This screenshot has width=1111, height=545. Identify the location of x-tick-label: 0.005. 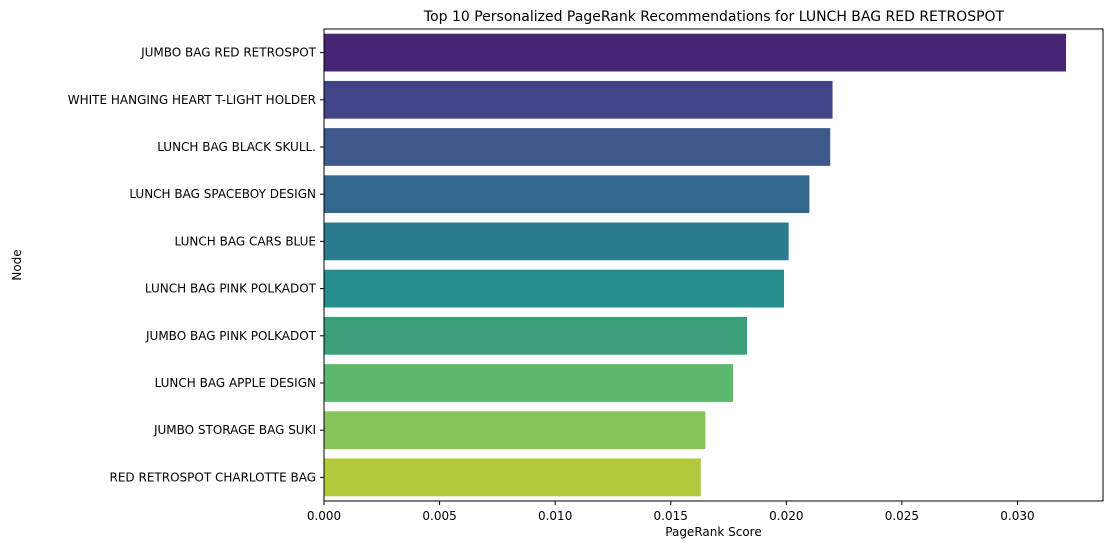
(439, 516).